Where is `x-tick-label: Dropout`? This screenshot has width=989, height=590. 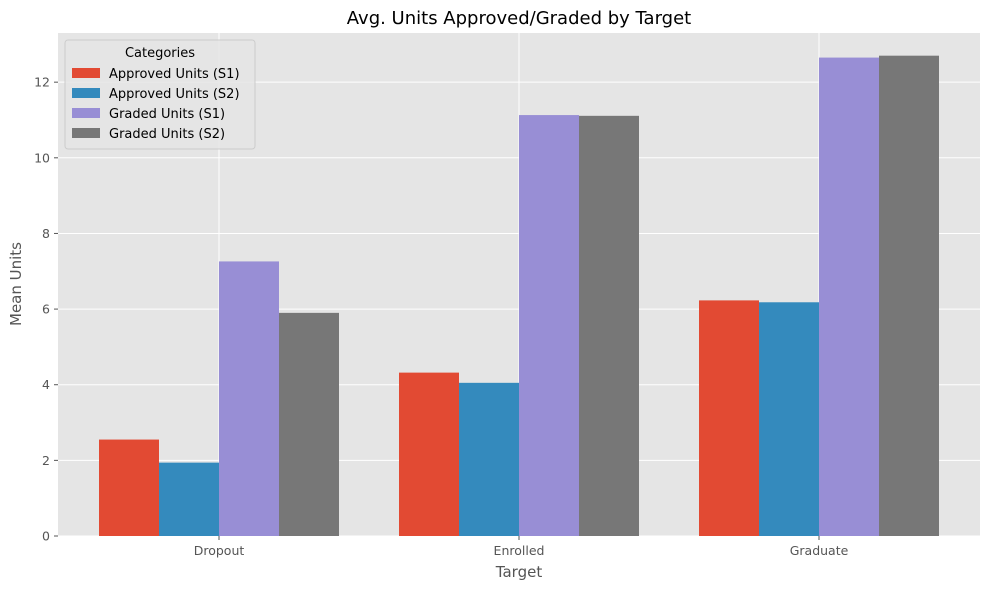 x-tick-label: Dropout is located at coordinates (219, 550).